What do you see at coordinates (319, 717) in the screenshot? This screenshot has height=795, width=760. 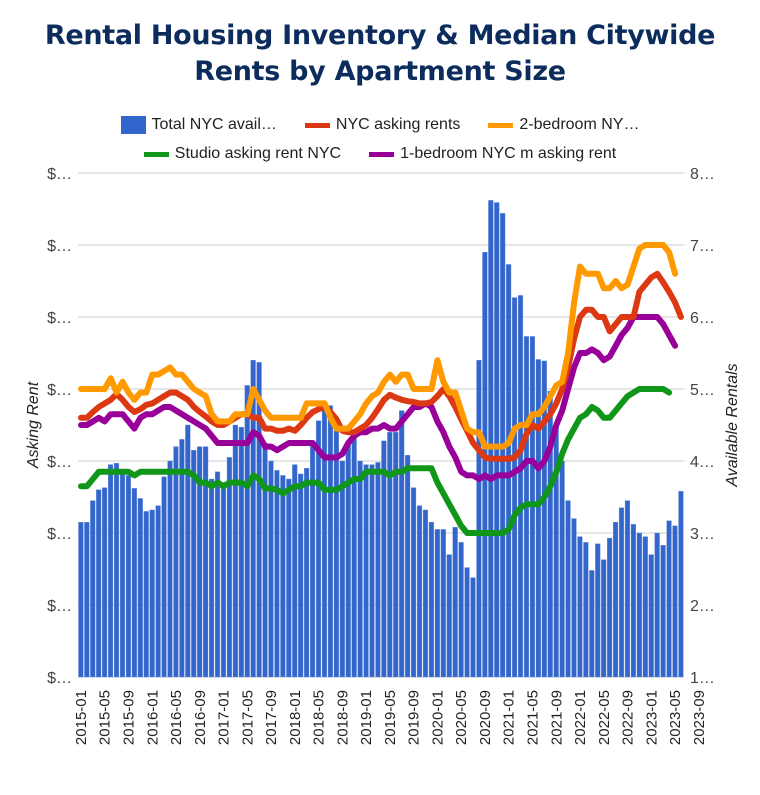 I see `x-tick-label: 2018-05` at bounding box center [319, 717].